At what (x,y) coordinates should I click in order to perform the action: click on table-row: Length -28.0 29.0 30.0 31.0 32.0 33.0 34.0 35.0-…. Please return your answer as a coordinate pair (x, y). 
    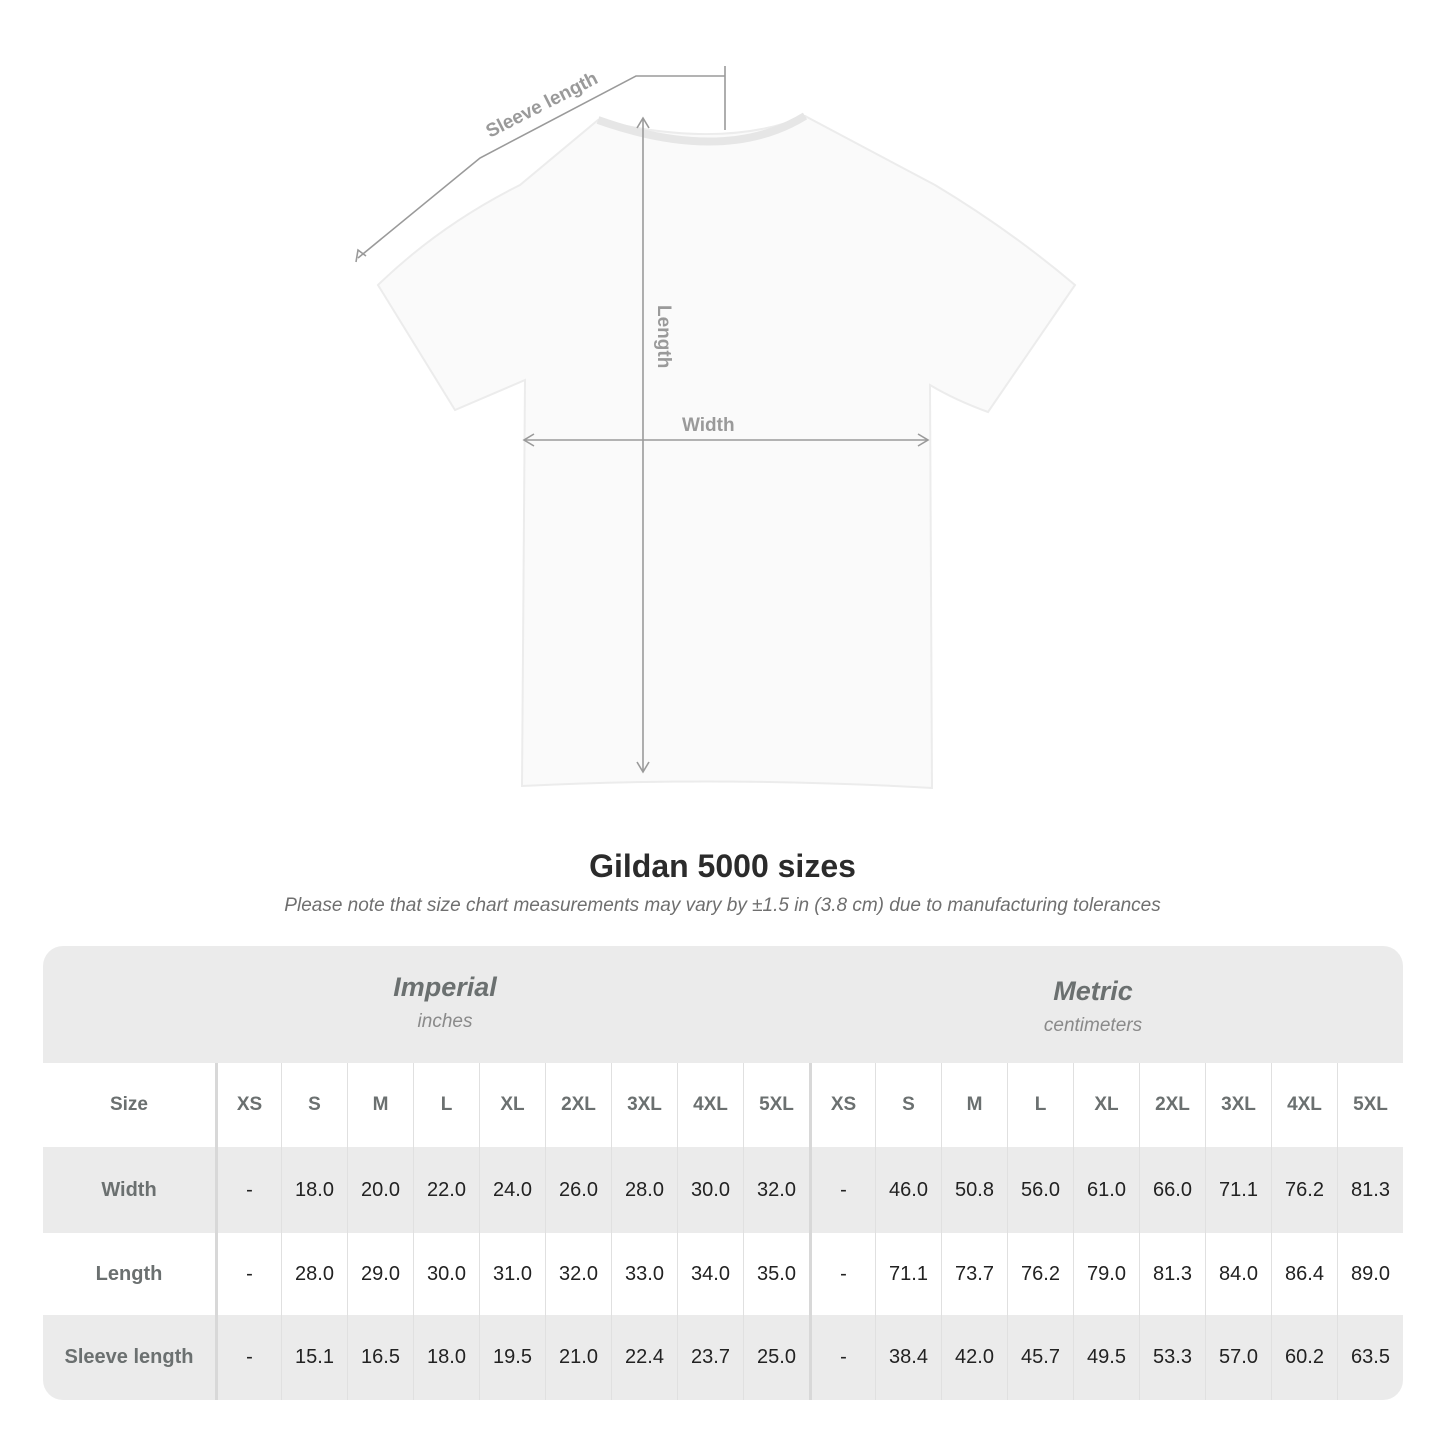
    Looking at the image, I should click on (723, 1274).